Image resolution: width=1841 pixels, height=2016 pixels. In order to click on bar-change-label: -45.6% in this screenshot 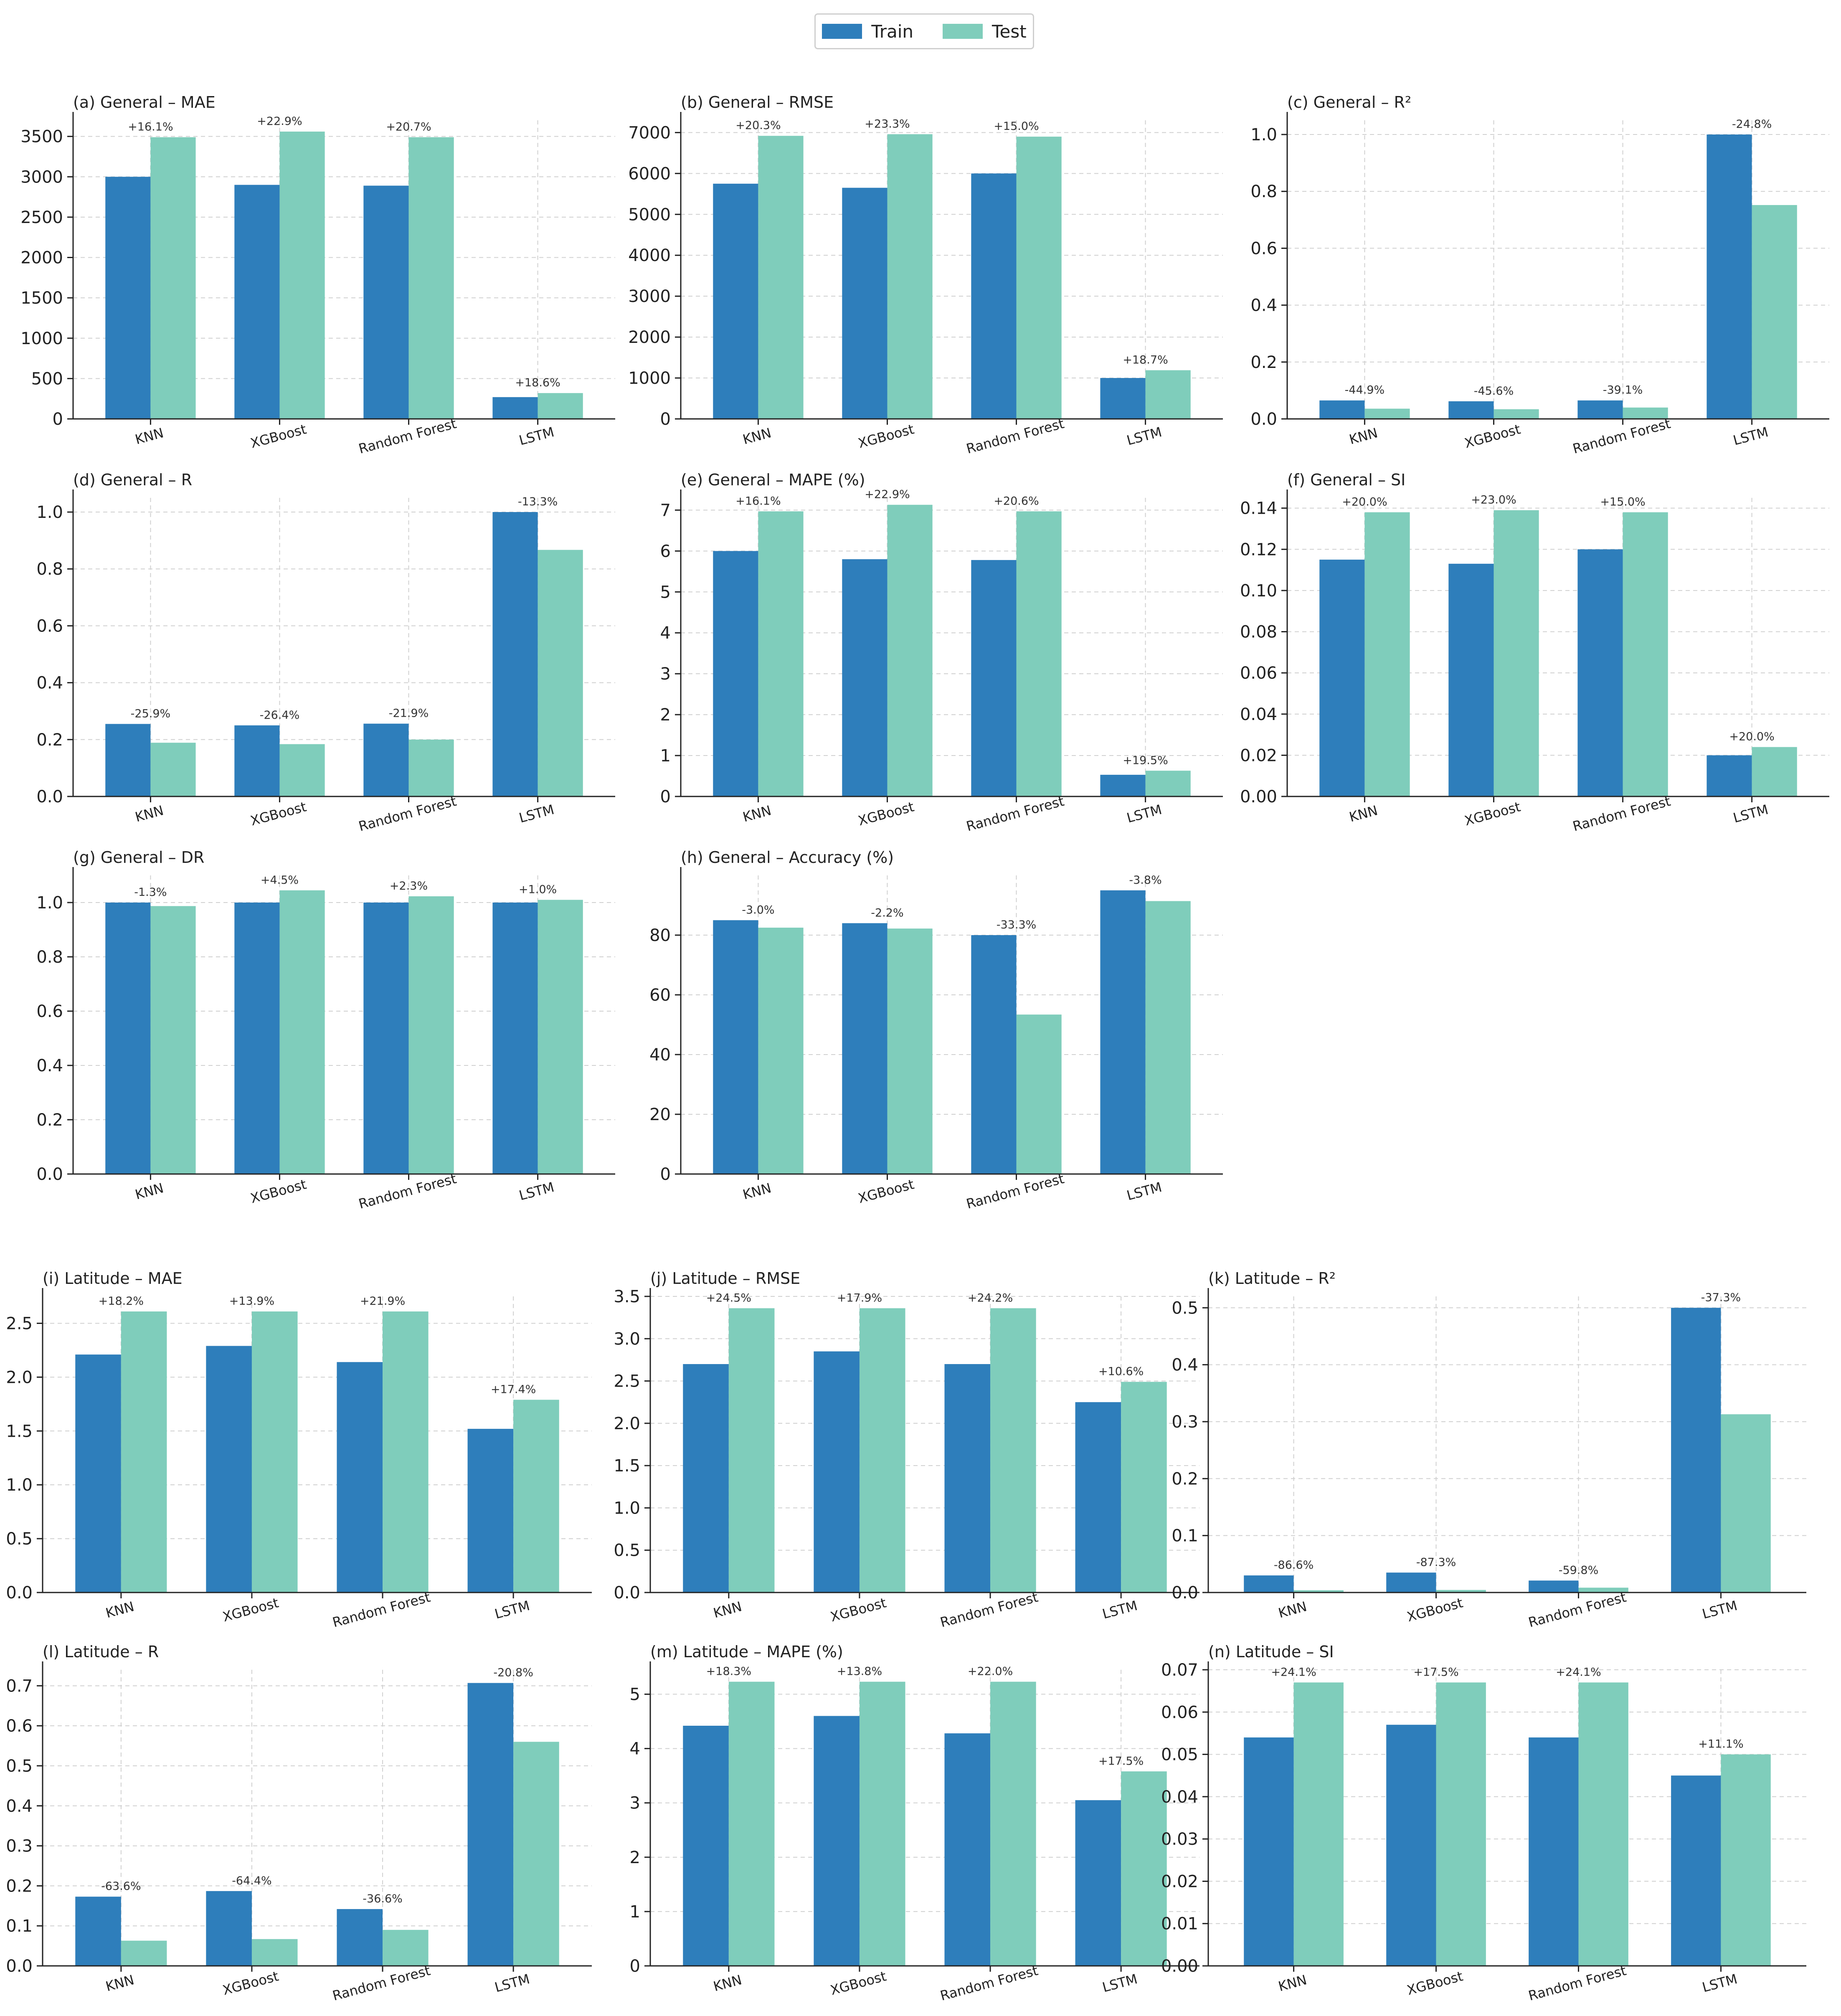, I will do `click(1494, 392)`.